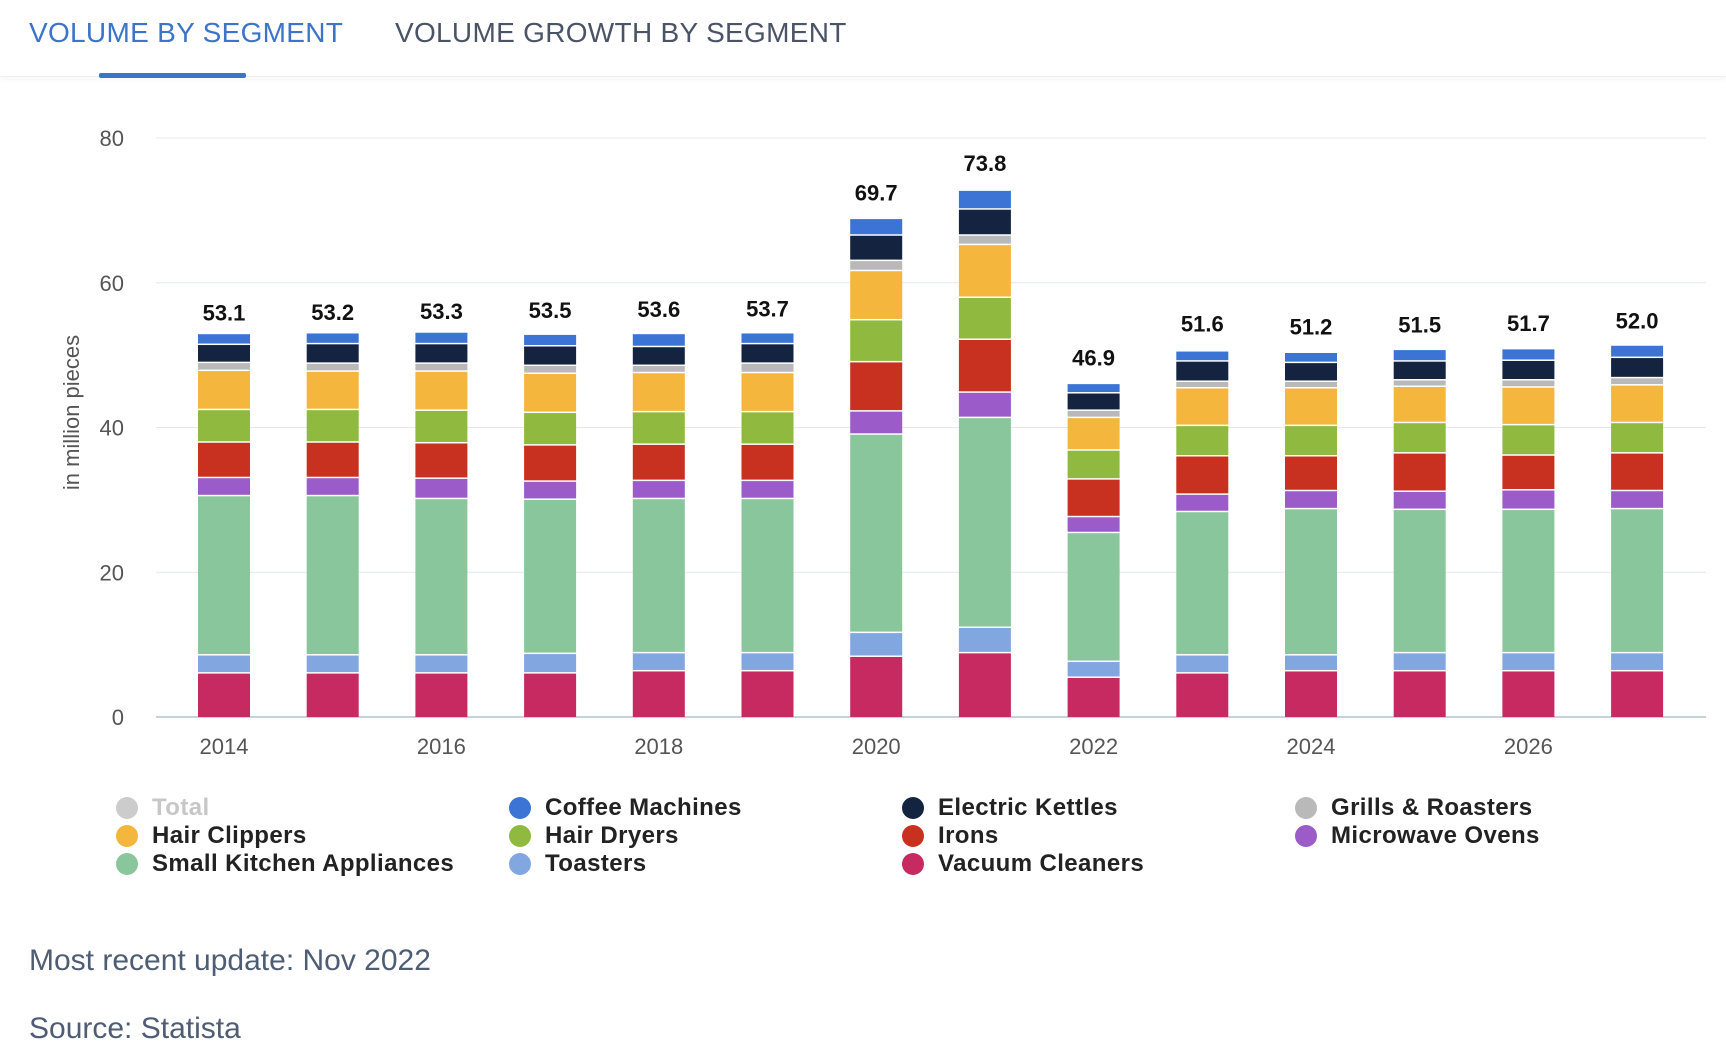 This screenshot has height=1056, width=1726. I want to click on legend-item-microwave-ovens: Microwave Ovens, so click(1417, 836).